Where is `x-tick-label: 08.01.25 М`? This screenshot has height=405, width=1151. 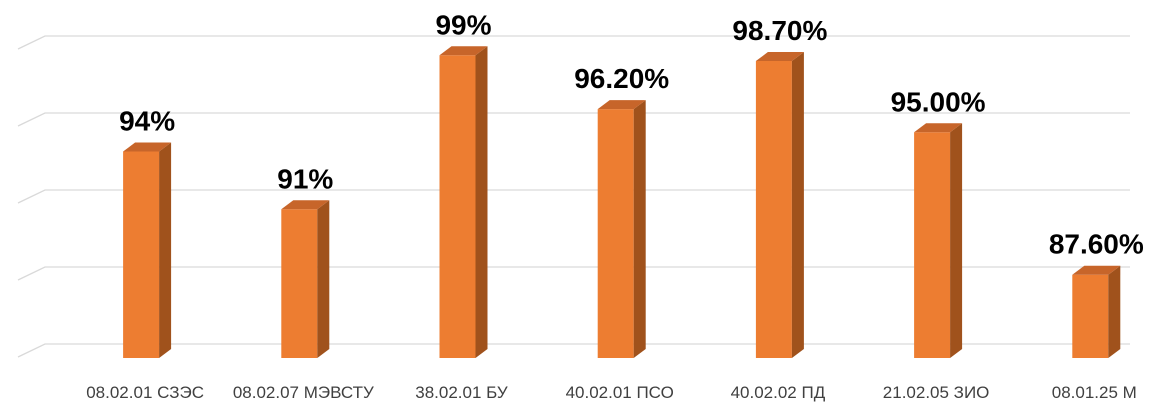
x-tick-label: 08.01.25 М is located at coordinates (1094, 392).